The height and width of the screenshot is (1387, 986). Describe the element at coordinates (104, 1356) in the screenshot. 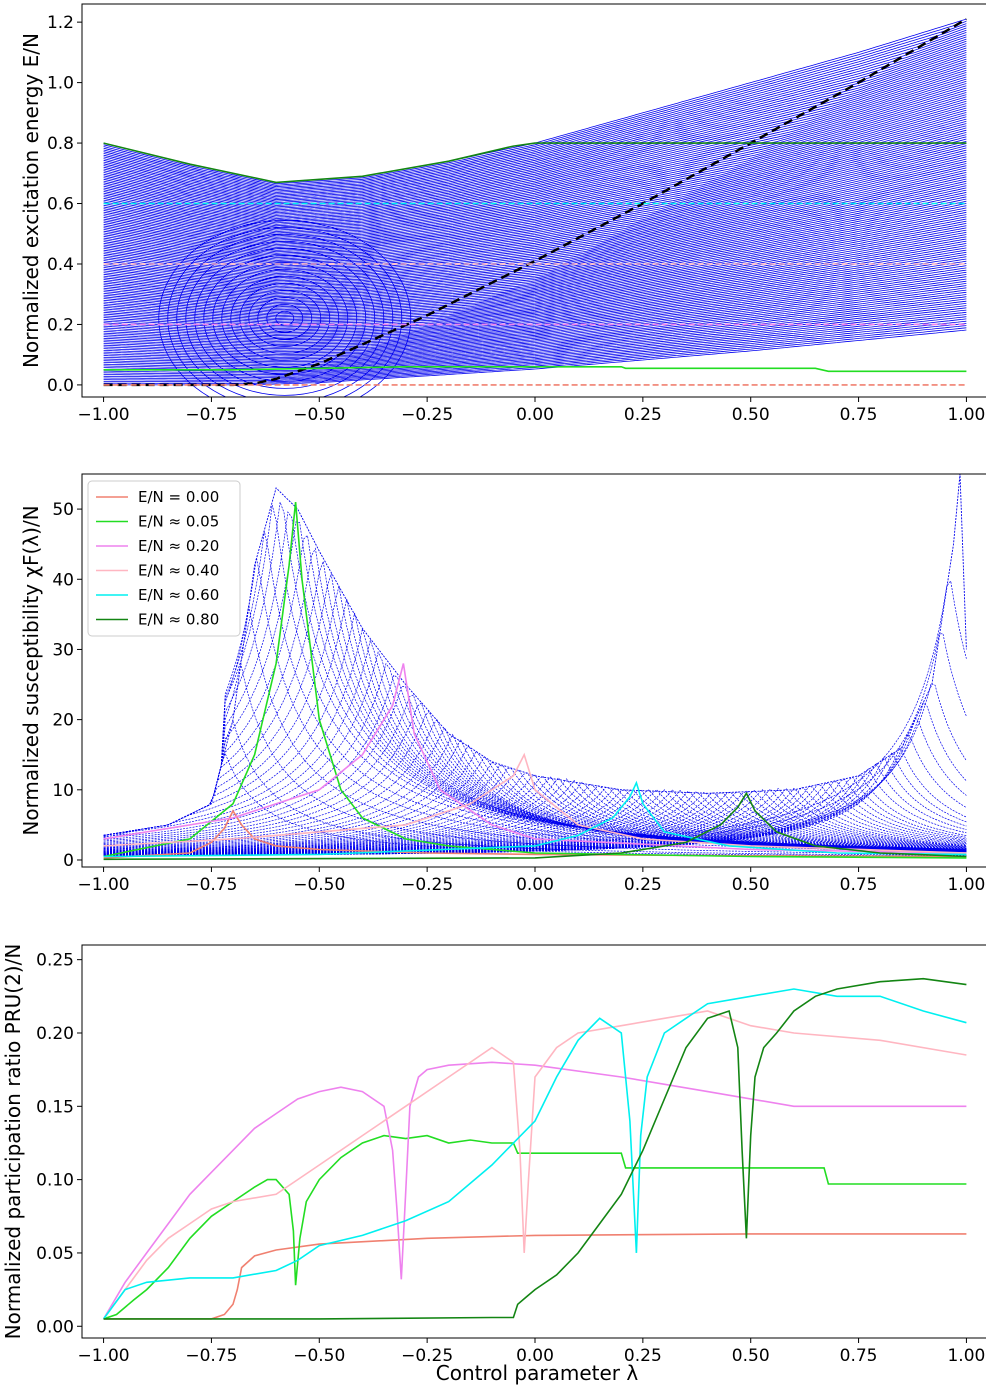

I see `x-tick-label: −1.00` at that location.